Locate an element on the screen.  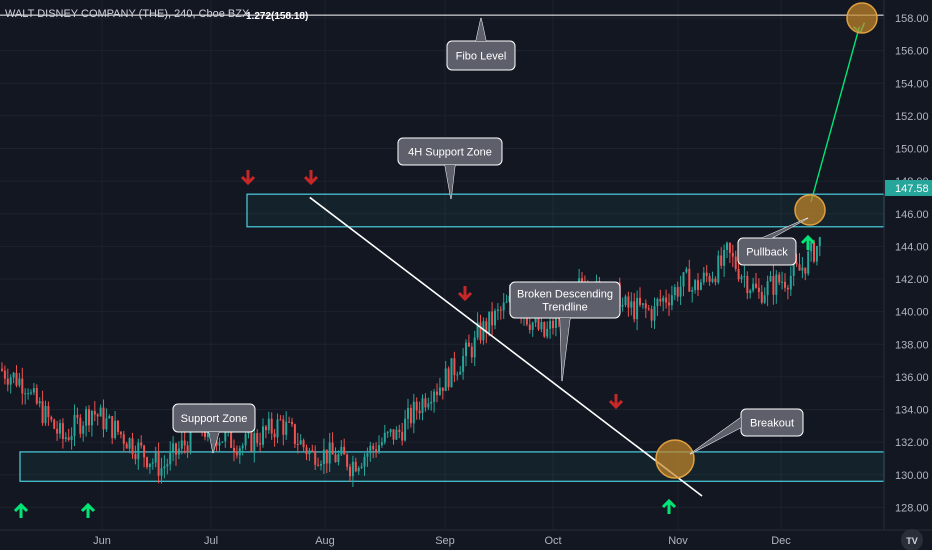
down-arrow-icon is located at coordinates (311, 178).